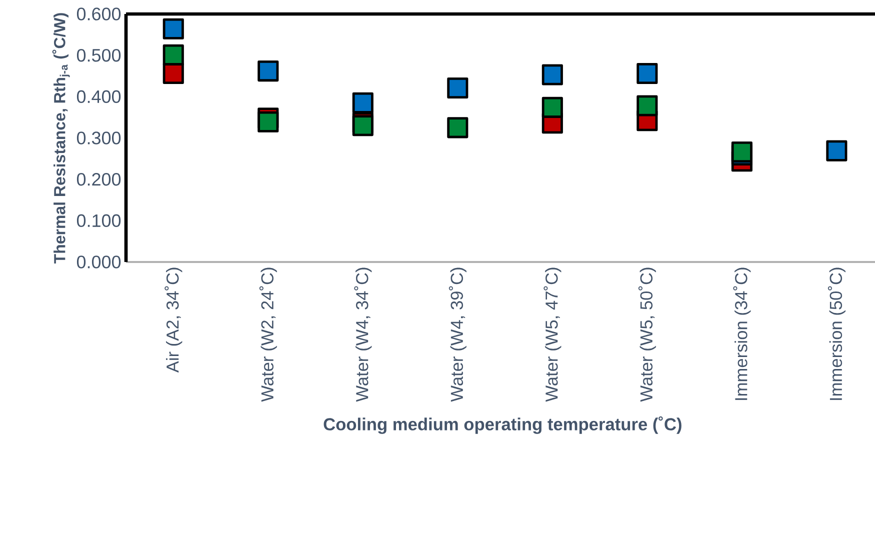 This screenshot has height=557, width=875. I want to click on y-tick-label: 0.000, so click(98, 262).